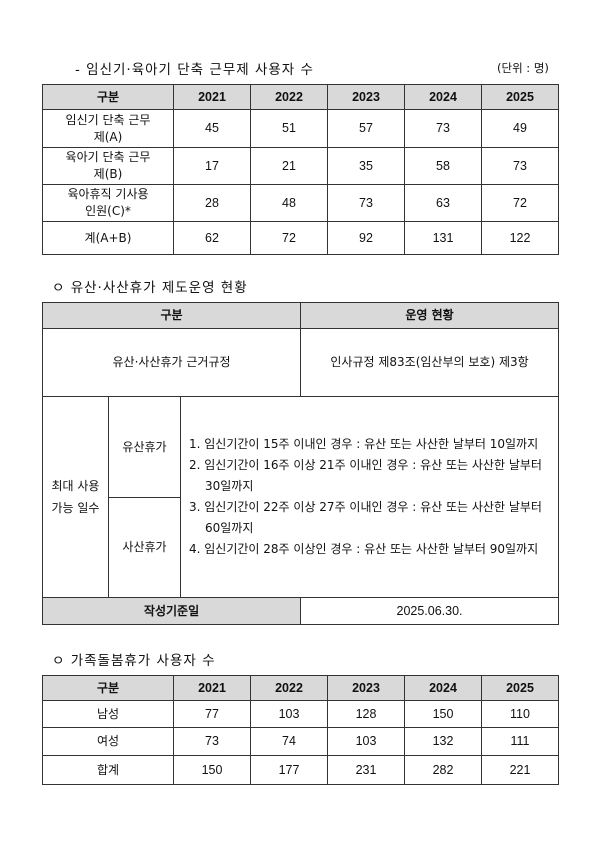 The width and height of the screenshot is (600, 849). Describe the element at coordinates (144, 447) in the screenshot. I see `miscarriage-label: 유산휴가` at that location.